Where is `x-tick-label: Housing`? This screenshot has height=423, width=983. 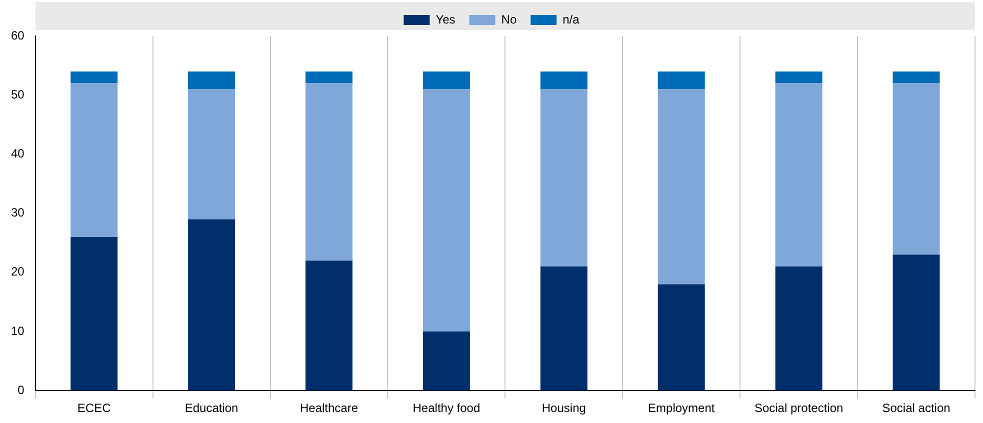
x-tick-label: Housing is located at coordinates (564, 408).